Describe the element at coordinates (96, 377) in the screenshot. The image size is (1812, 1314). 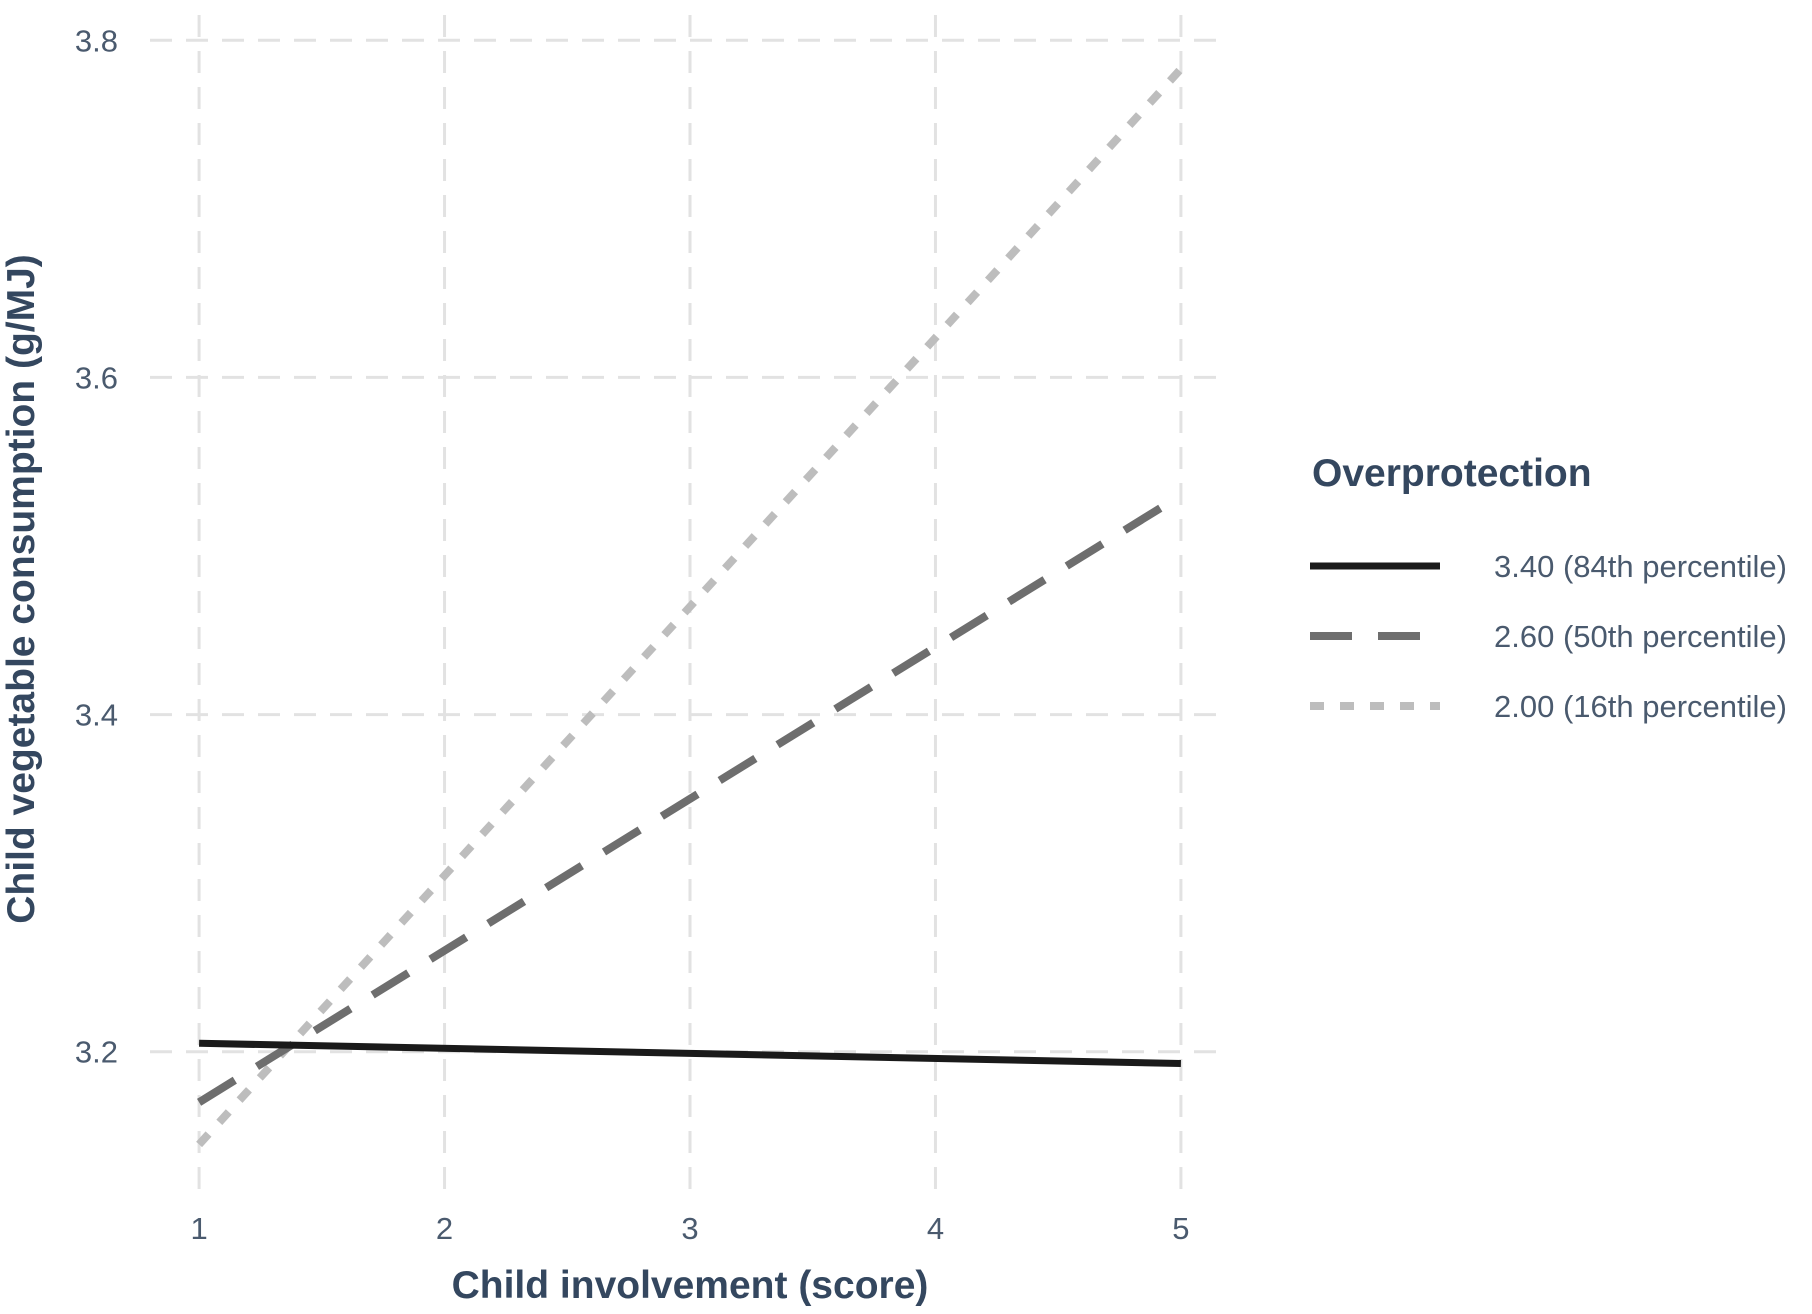
I see `y-tick-label: 3.6` at that location.